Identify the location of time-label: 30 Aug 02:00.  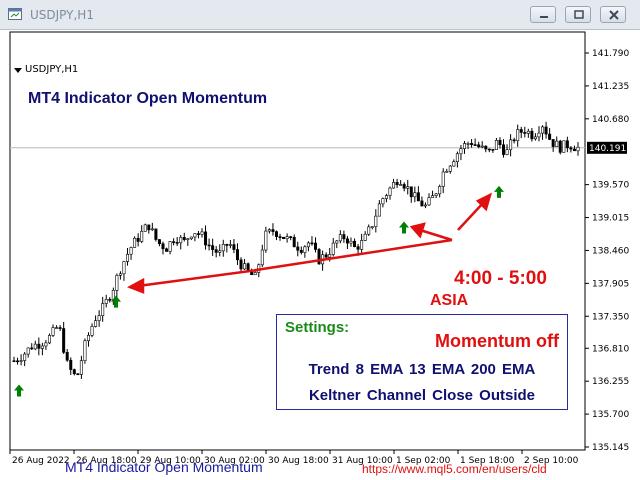
(234, 461).